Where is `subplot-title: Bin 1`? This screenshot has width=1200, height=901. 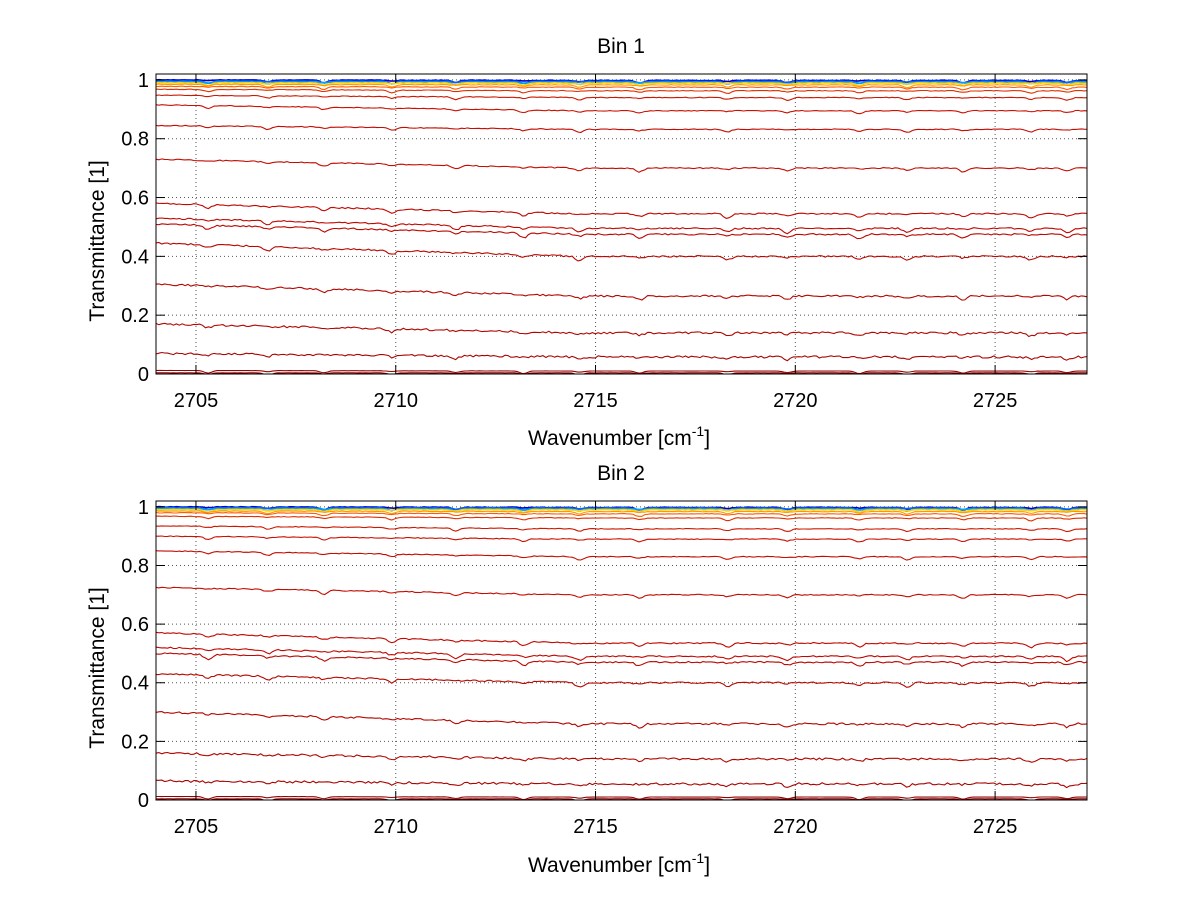
subplot-title: Bin 1 is located at coordinates (621, 46).